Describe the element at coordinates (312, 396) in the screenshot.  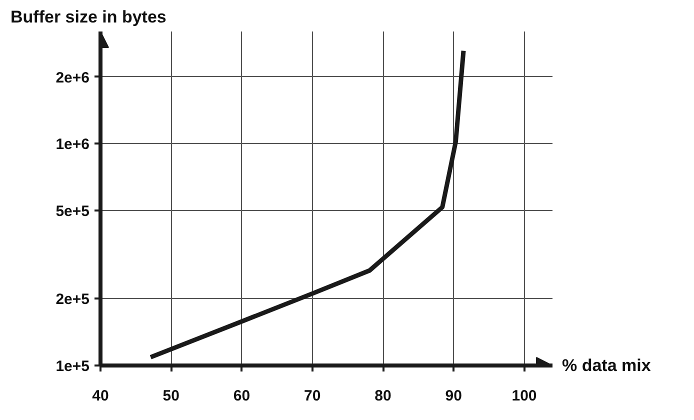
I see `x-tick-label: 70` at that location.